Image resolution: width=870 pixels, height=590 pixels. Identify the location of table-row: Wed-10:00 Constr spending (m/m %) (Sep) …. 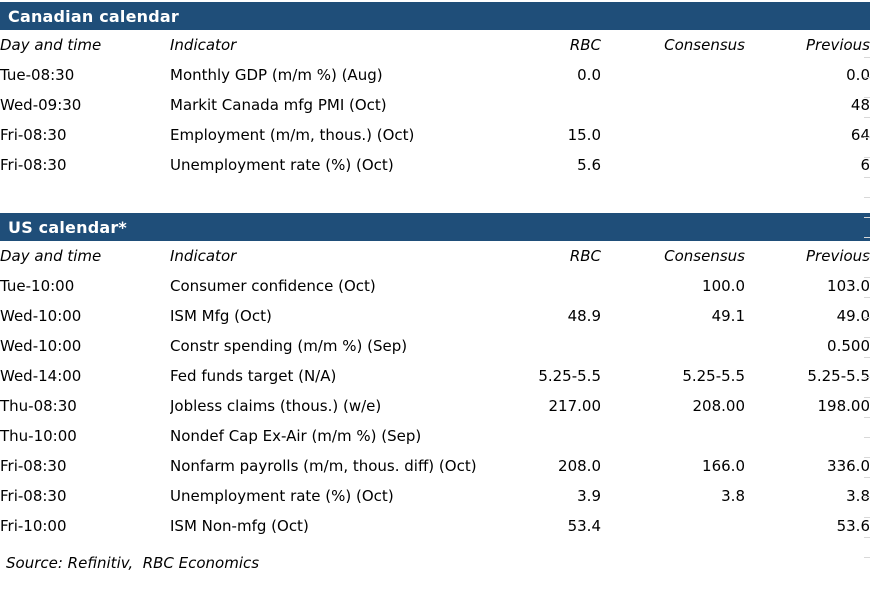
(435, 346).